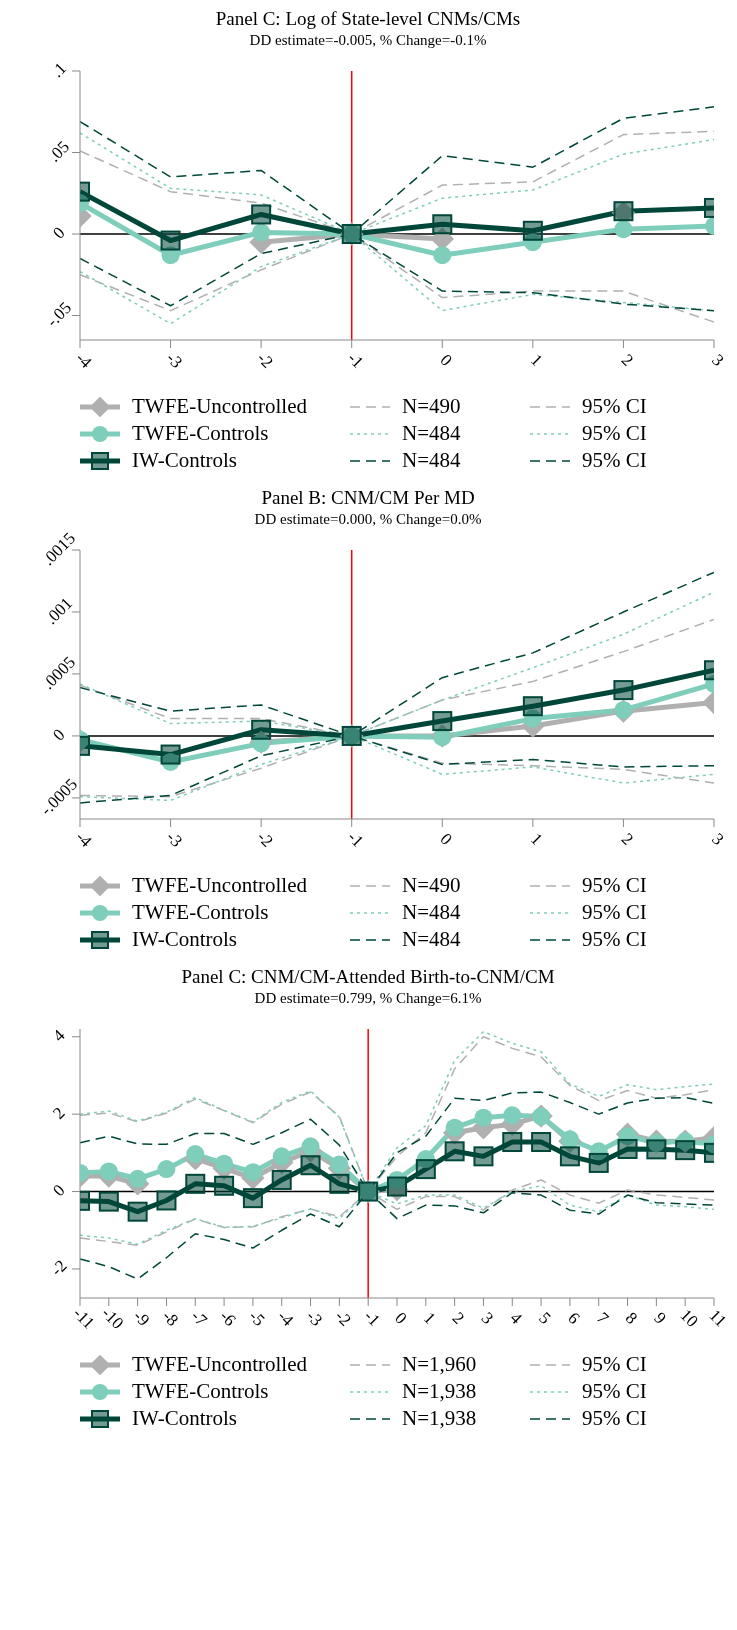  Describe the element at coordinates (59, 1035) in the screenshot. I see `y-tick-label: 4` at that location.